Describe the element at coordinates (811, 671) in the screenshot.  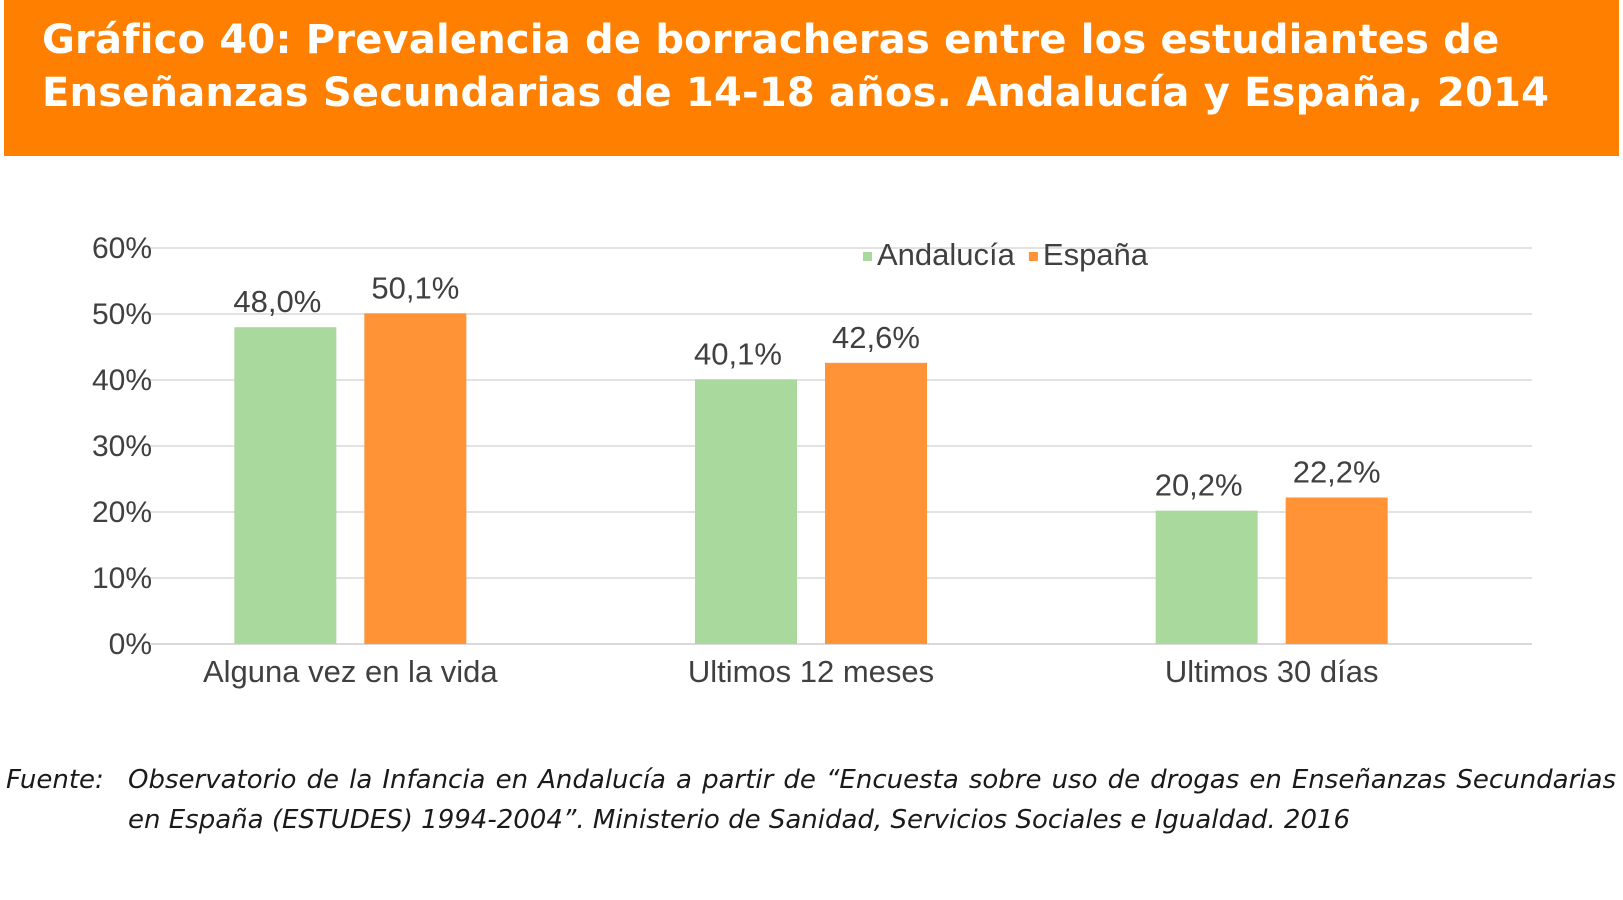
I see `x-tick-label: Ultimos 12 meses` at that location.